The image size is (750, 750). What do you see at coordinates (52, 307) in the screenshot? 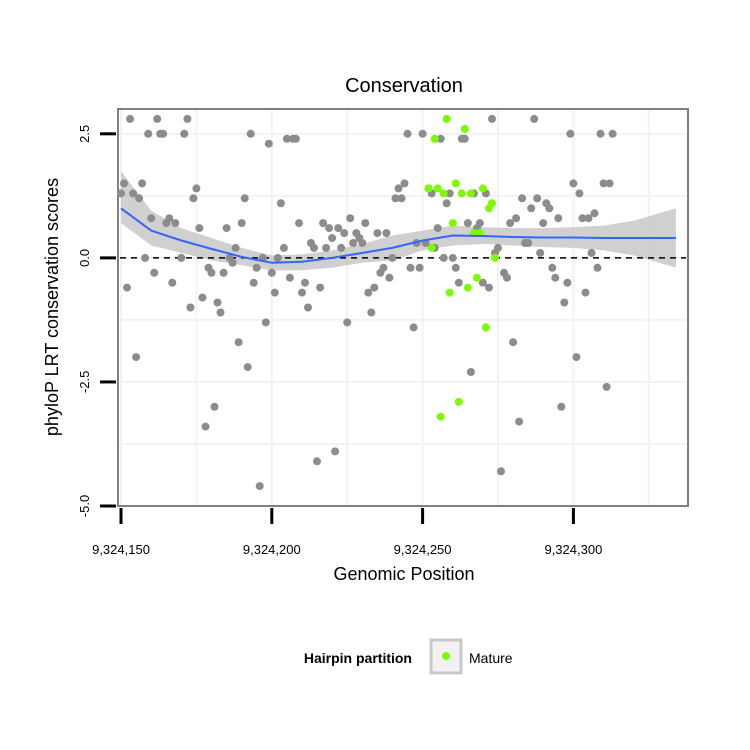
I see `y-axis-label: phyloP LRT conservation scores` at bounding box center [52, 307].